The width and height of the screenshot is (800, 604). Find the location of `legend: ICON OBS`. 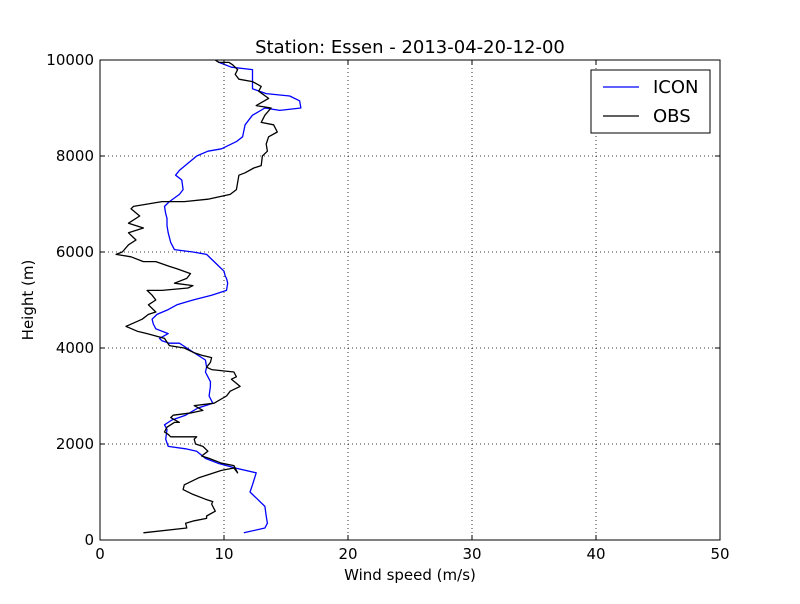

legend: ICON OBS is located at coordinates (650, 101).